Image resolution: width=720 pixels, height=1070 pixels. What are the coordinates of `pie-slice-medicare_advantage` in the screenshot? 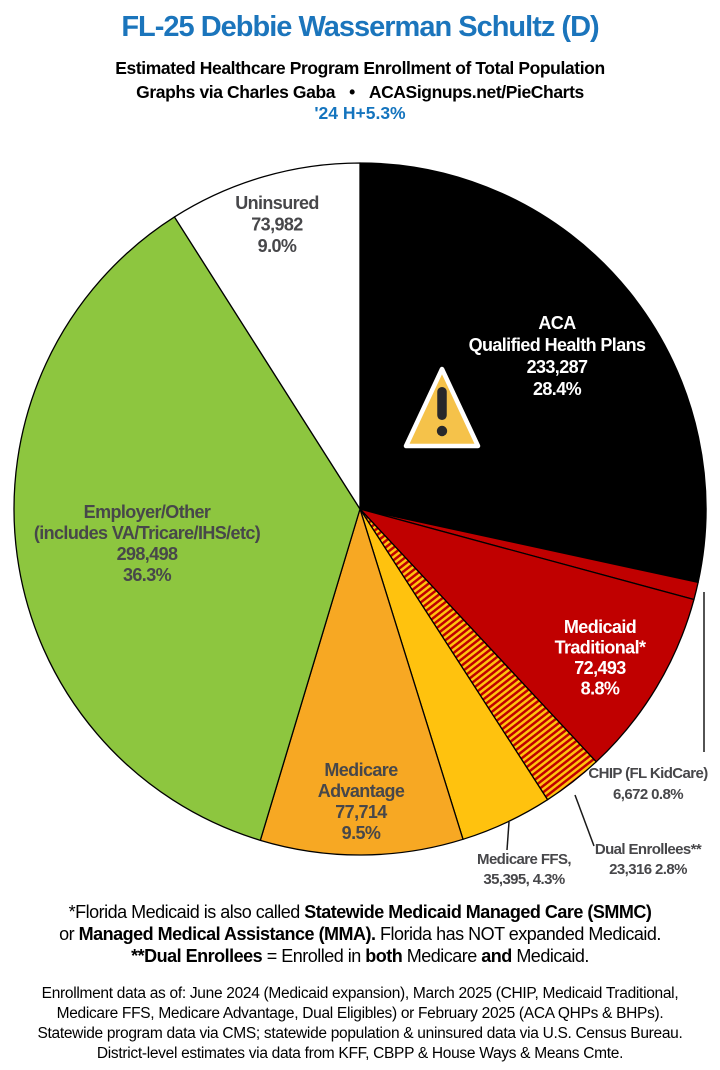 It's located at (361, 682).